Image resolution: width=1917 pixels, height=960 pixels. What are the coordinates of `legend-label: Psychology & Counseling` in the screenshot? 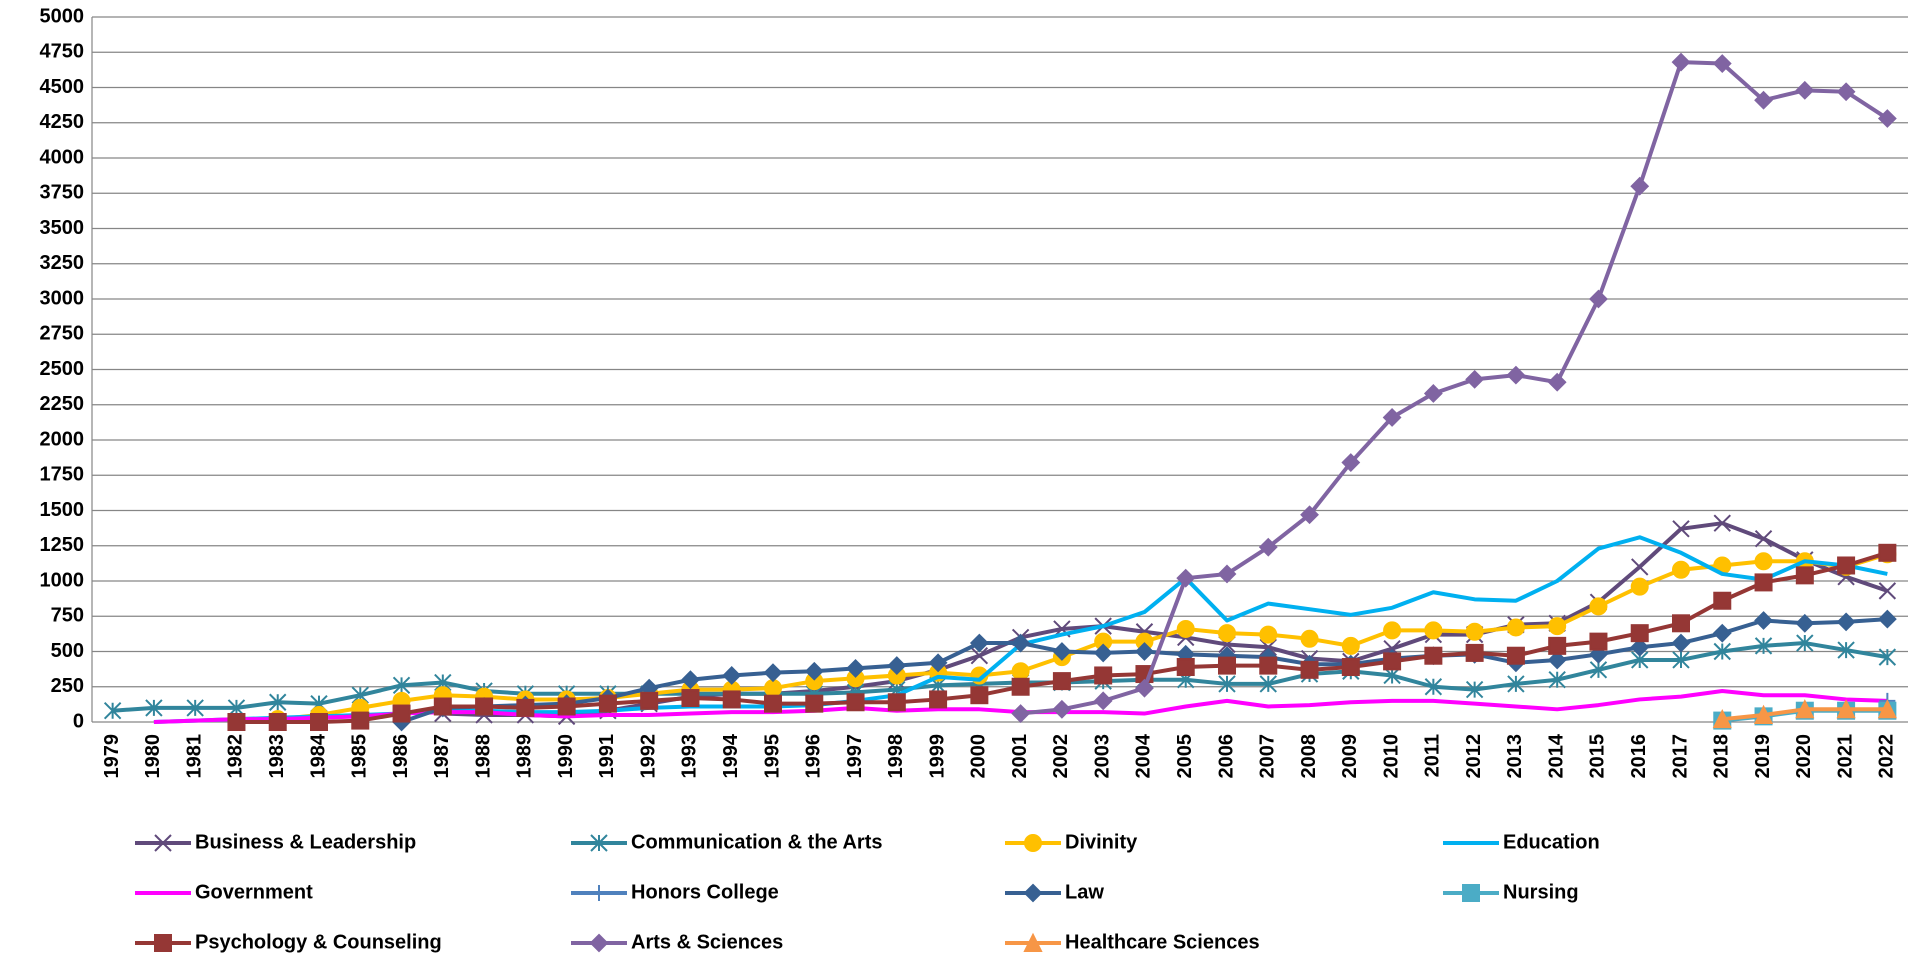 It's located at (318, 942).